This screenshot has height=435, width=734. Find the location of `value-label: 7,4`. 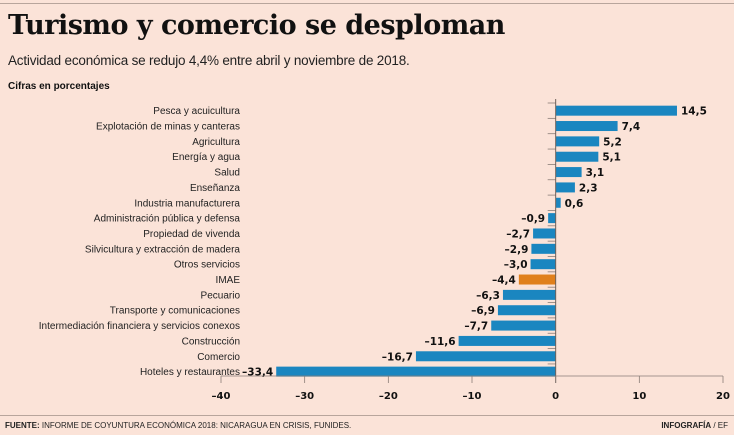

value-label: 7,4 is located at coordinates (631, 127).